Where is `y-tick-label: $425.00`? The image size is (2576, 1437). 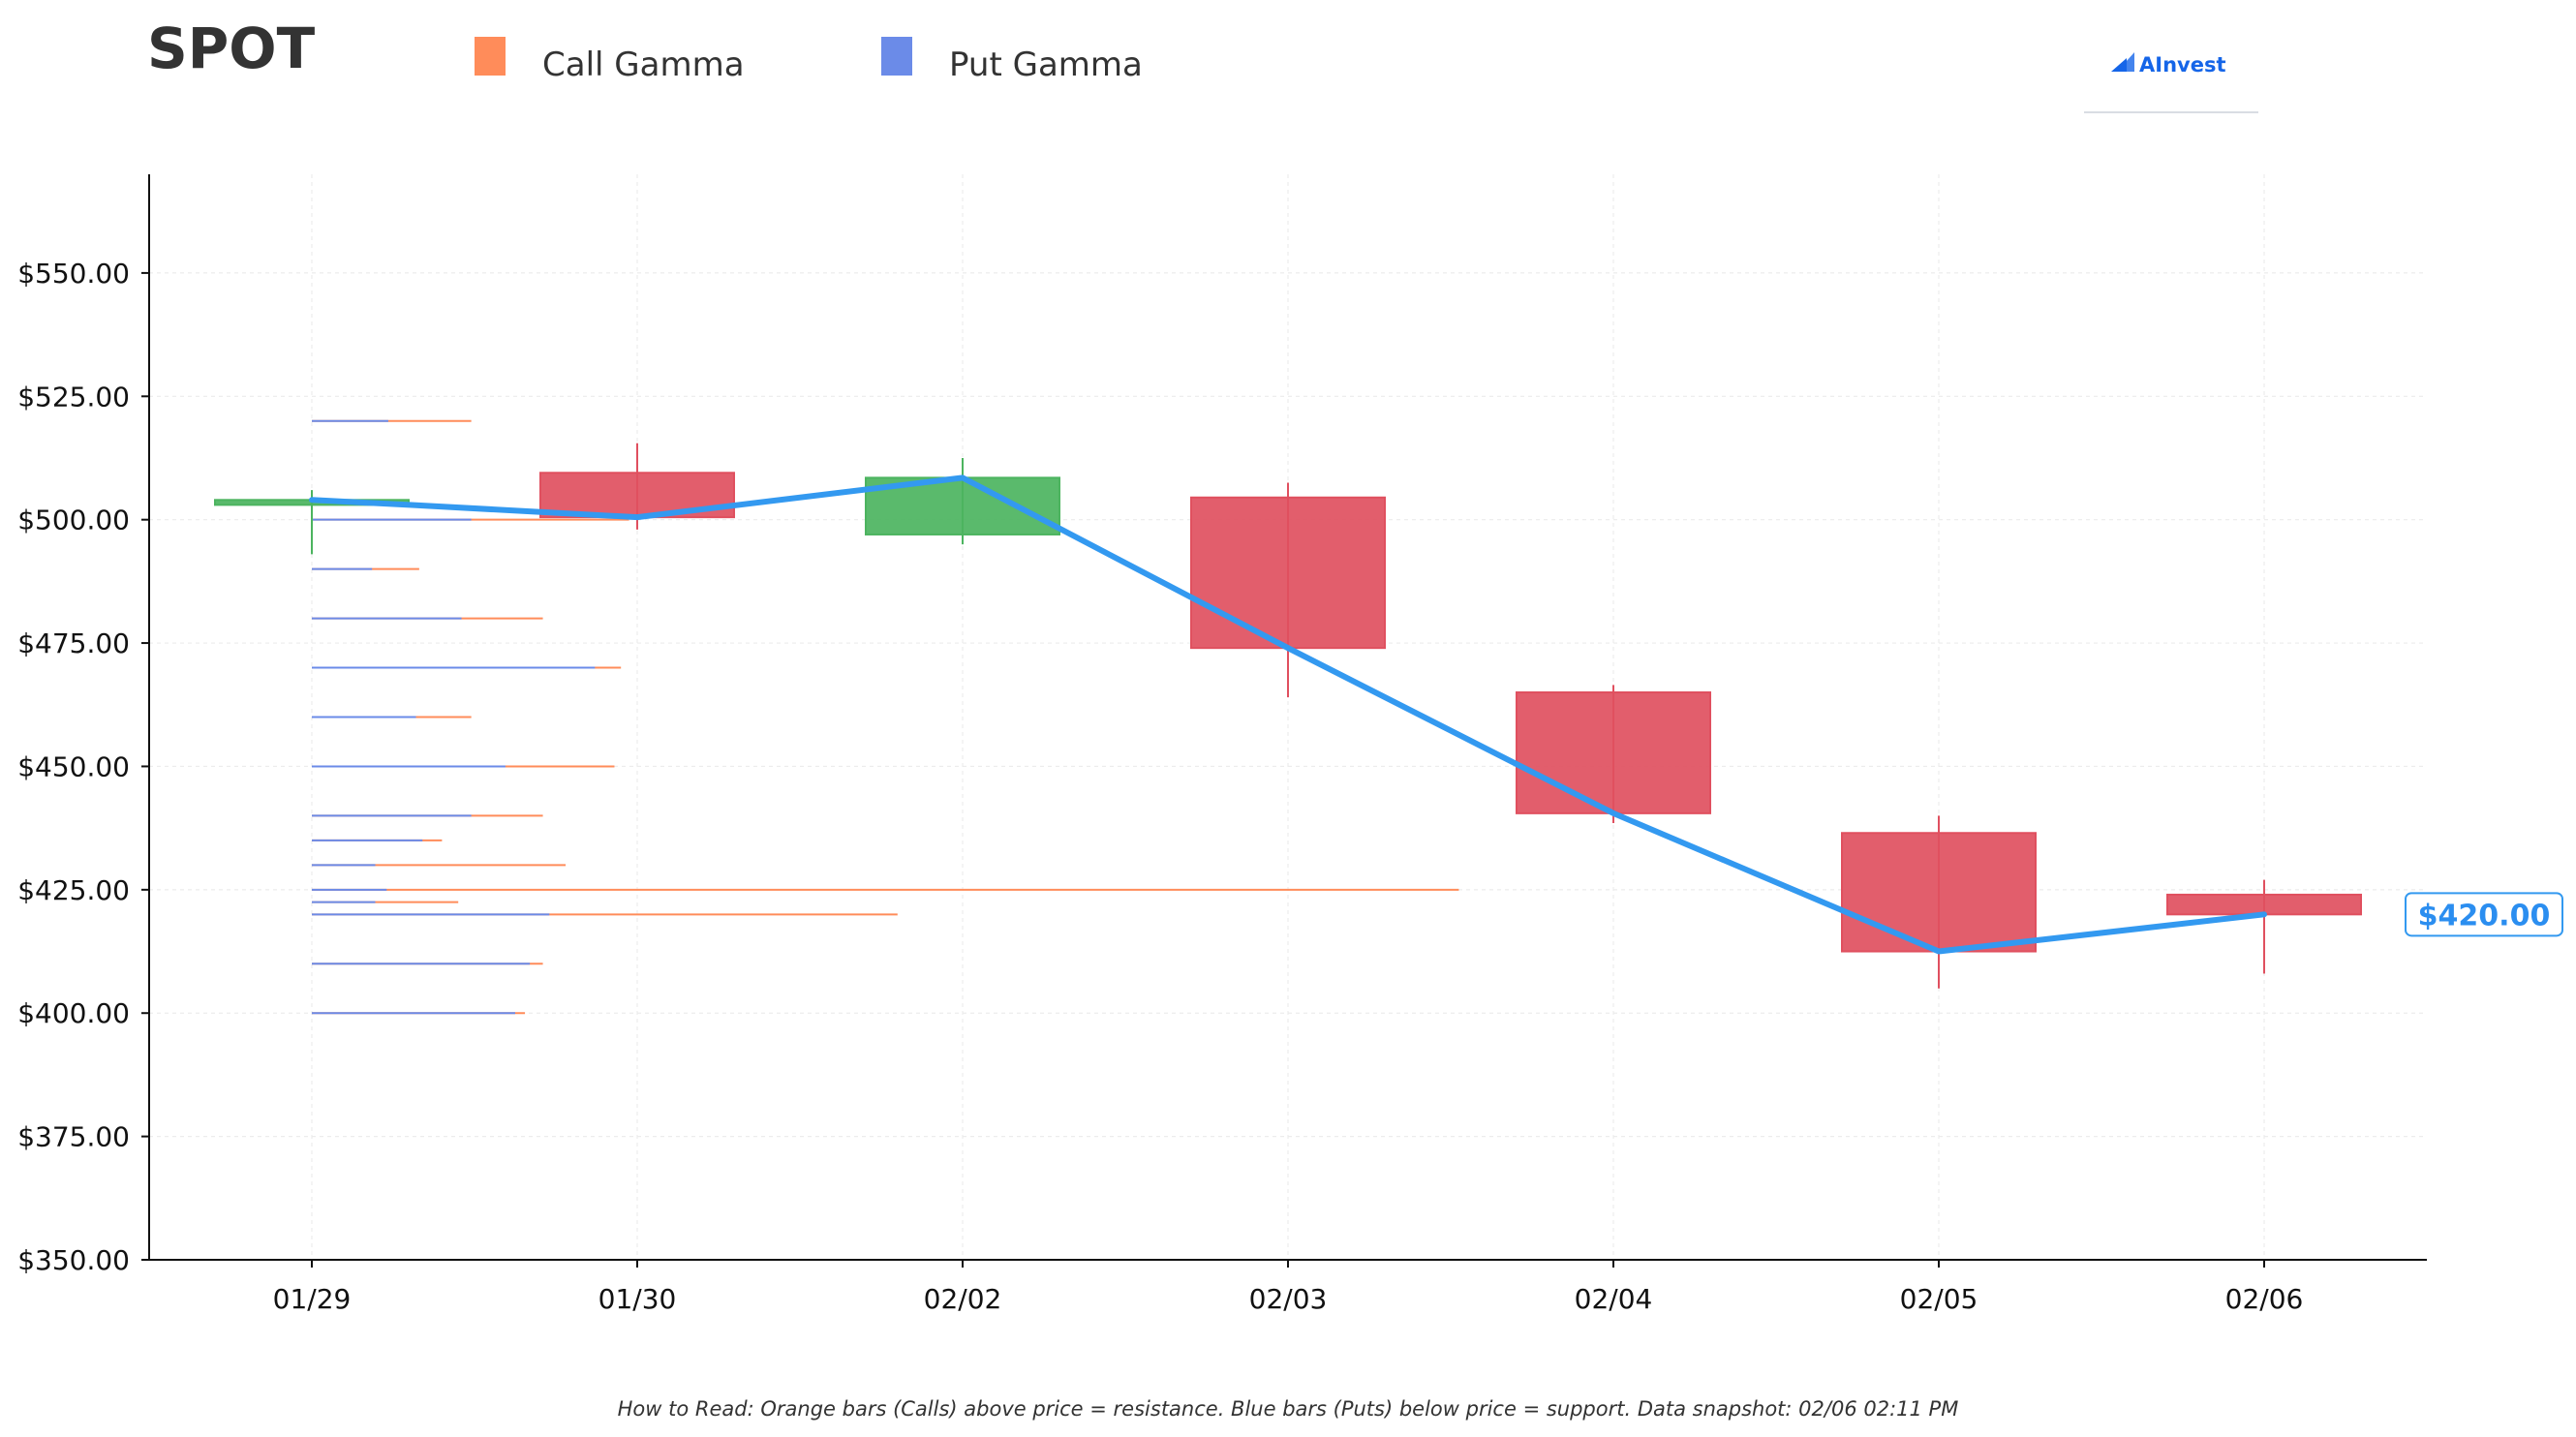
y-tick-label: $425.00 is located at coordinates (73, 890).